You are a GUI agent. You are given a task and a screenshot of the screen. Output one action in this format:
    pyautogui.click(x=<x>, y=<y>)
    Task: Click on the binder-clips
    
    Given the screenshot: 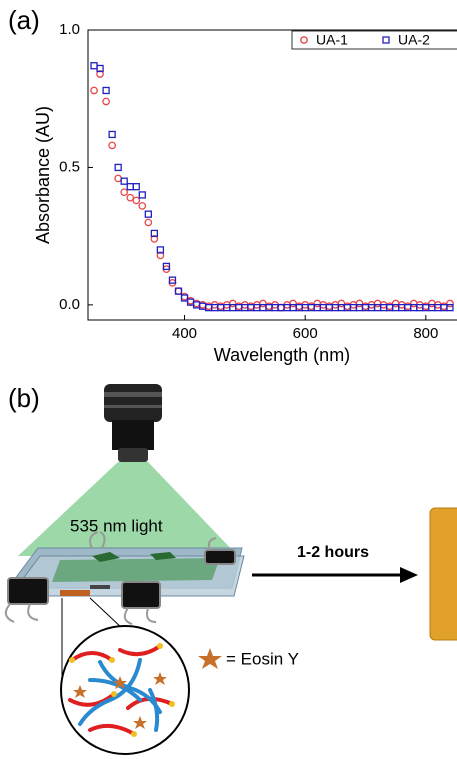 What is the action you would take?
    pyautogui.click(x=120, y=578)
    